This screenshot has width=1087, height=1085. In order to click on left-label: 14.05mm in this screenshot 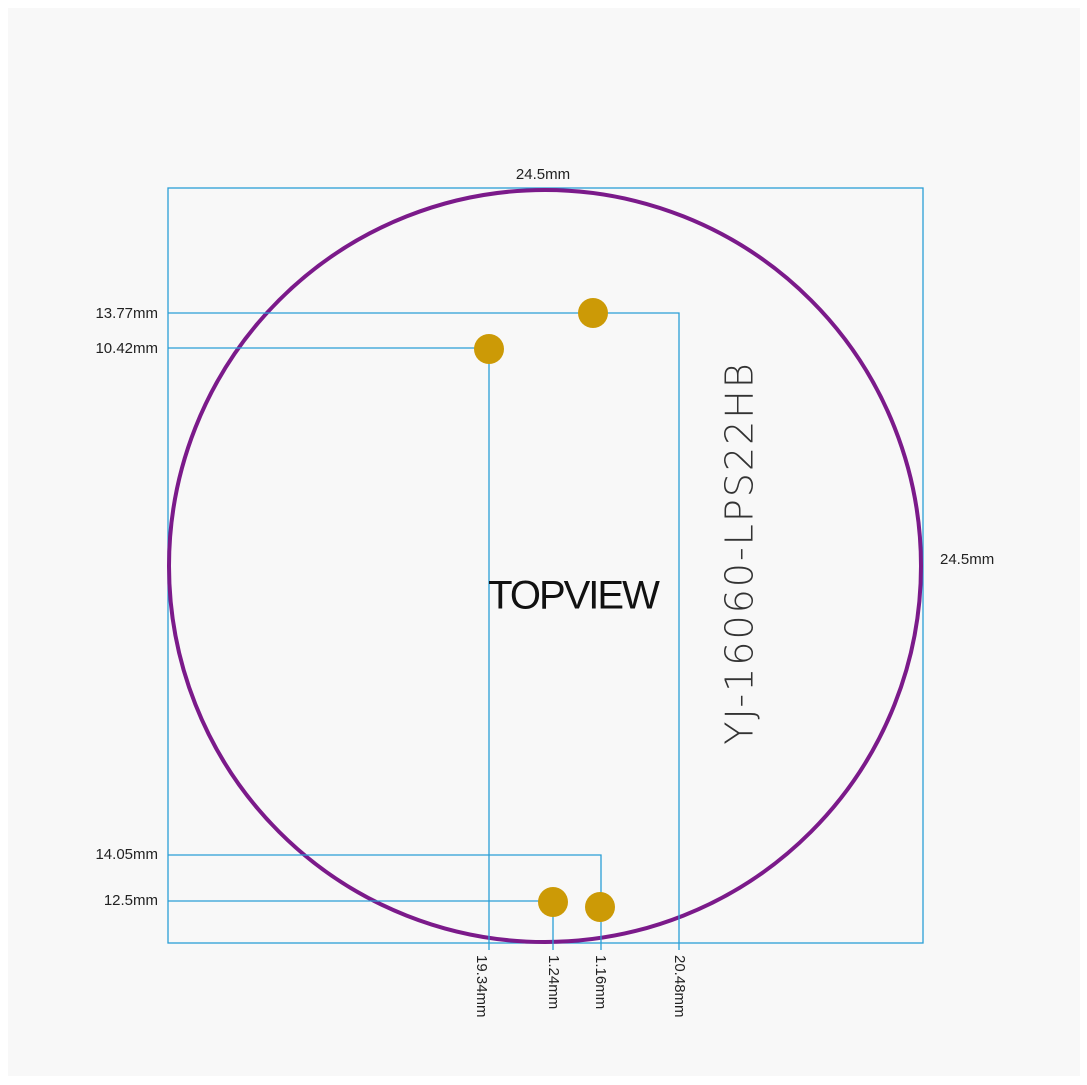, I will do `click(126, 854)`.